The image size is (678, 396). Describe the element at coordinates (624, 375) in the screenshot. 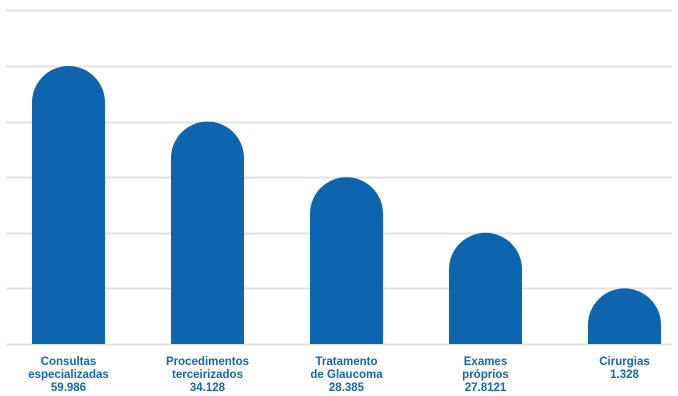

I see `bar-value-label: 1.328` at that location.